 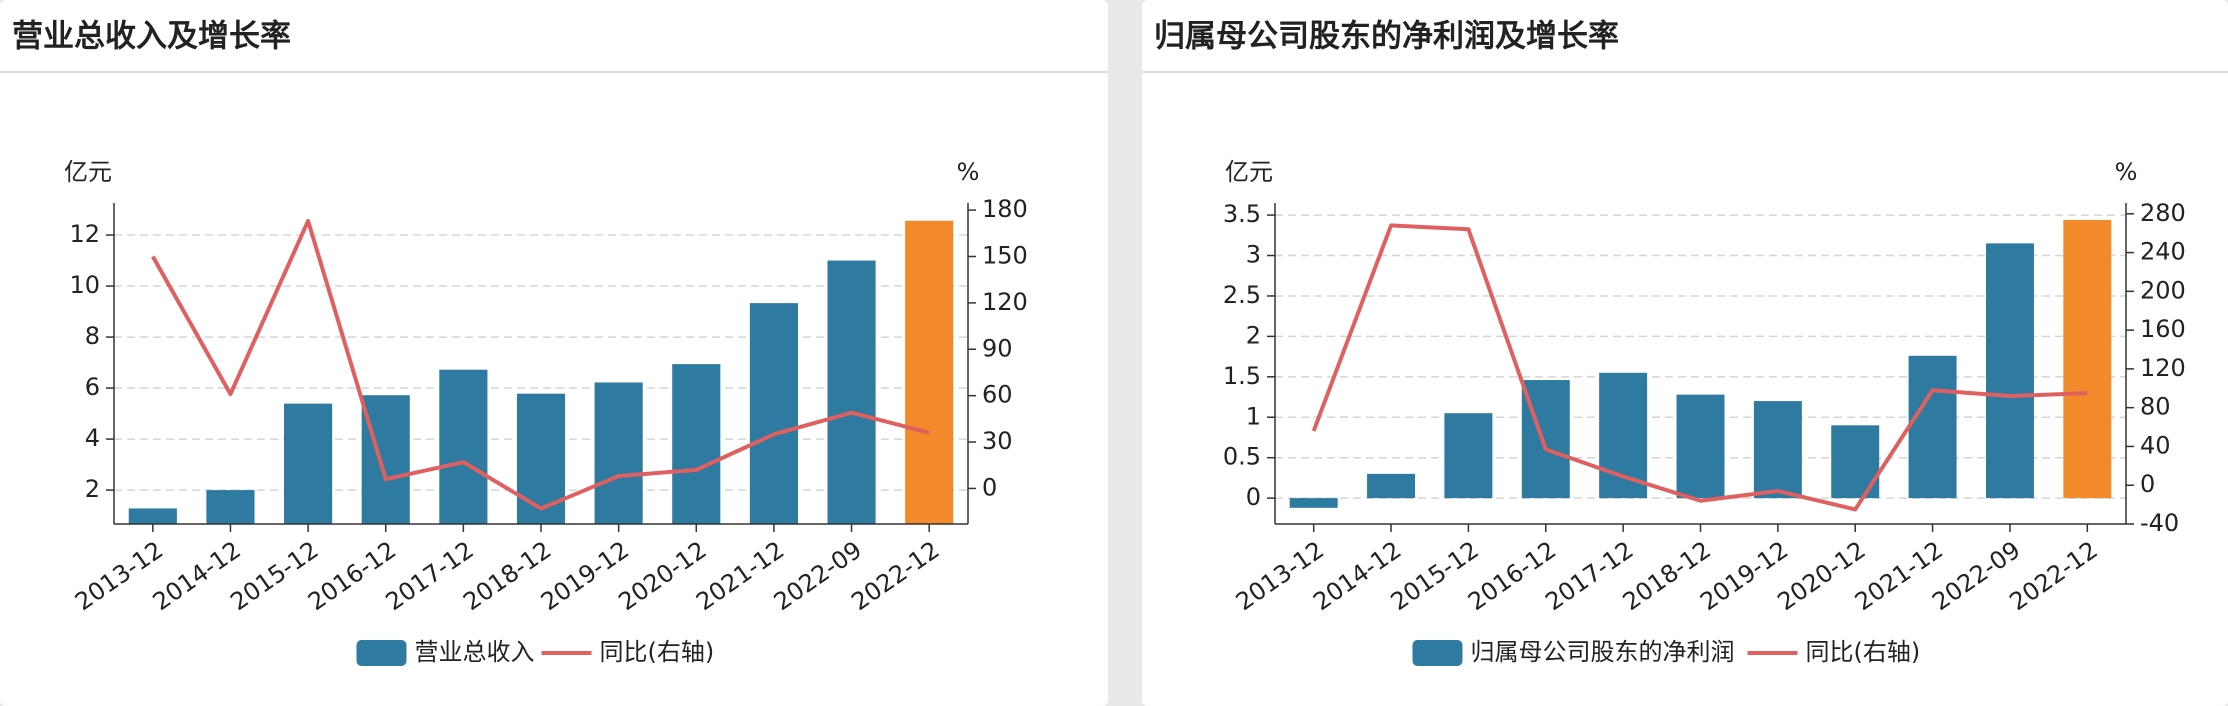 What do you see at coordinates (1253, 416) in the screenshot?
I see `y-tick-label: 1` at bounding box center [1253, 416].